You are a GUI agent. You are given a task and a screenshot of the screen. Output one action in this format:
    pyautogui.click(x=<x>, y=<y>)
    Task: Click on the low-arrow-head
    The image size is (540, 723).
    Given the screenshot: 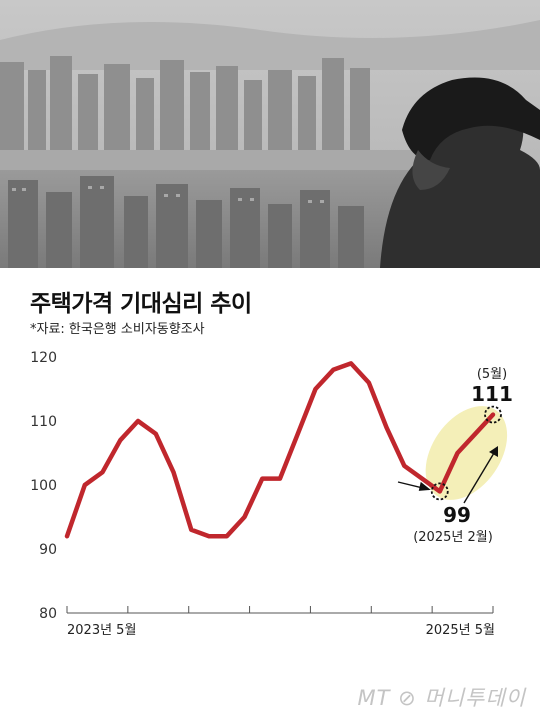 What is the action you would take?
    pyautogui.click(x=424, y=486)
    